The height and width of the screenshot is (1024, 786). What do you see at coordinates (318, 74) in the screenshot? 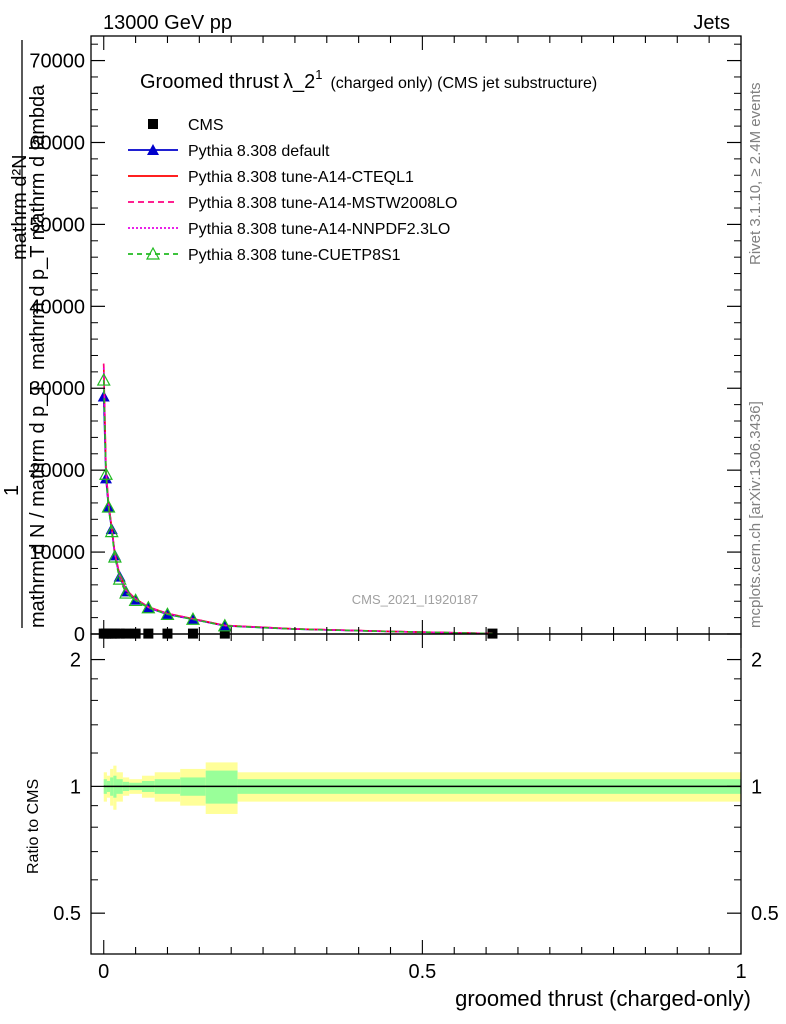
I see `title-sup: 1` at bounding box center [318, 74].